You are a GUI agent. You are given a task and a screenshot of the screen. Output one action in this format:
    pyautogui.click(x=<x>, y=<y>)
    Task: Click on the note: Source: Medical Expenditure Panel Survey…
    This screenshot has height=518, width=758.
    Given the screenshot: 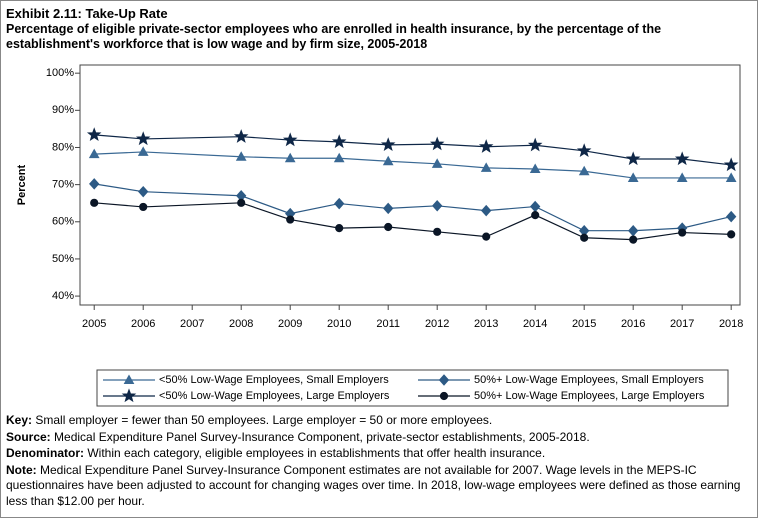 What is the action you would take?
    pyautogui.click(x=376, y=438)
    